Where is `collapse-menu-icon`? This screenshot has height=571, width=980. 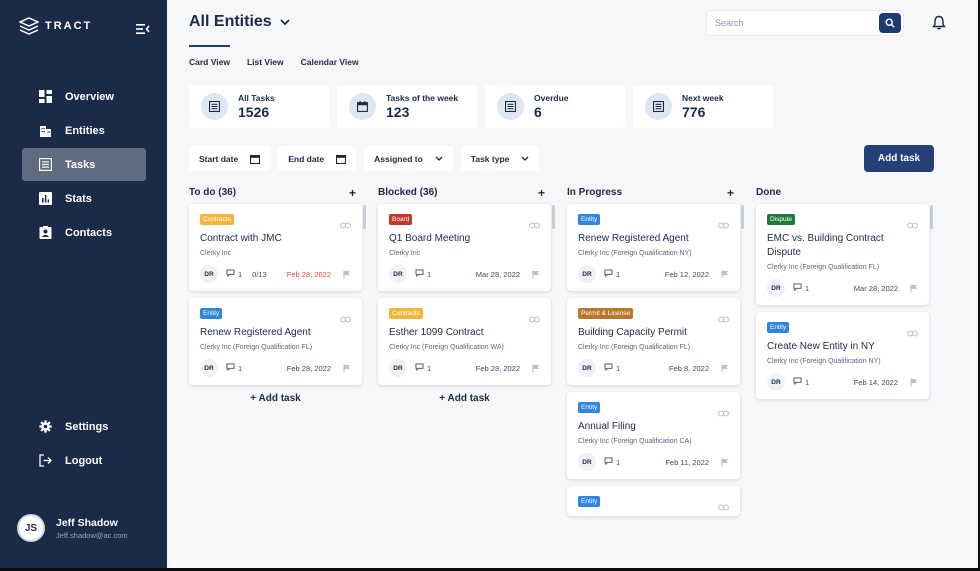
collapse-menu-icon is located at coordinates (143, 29).